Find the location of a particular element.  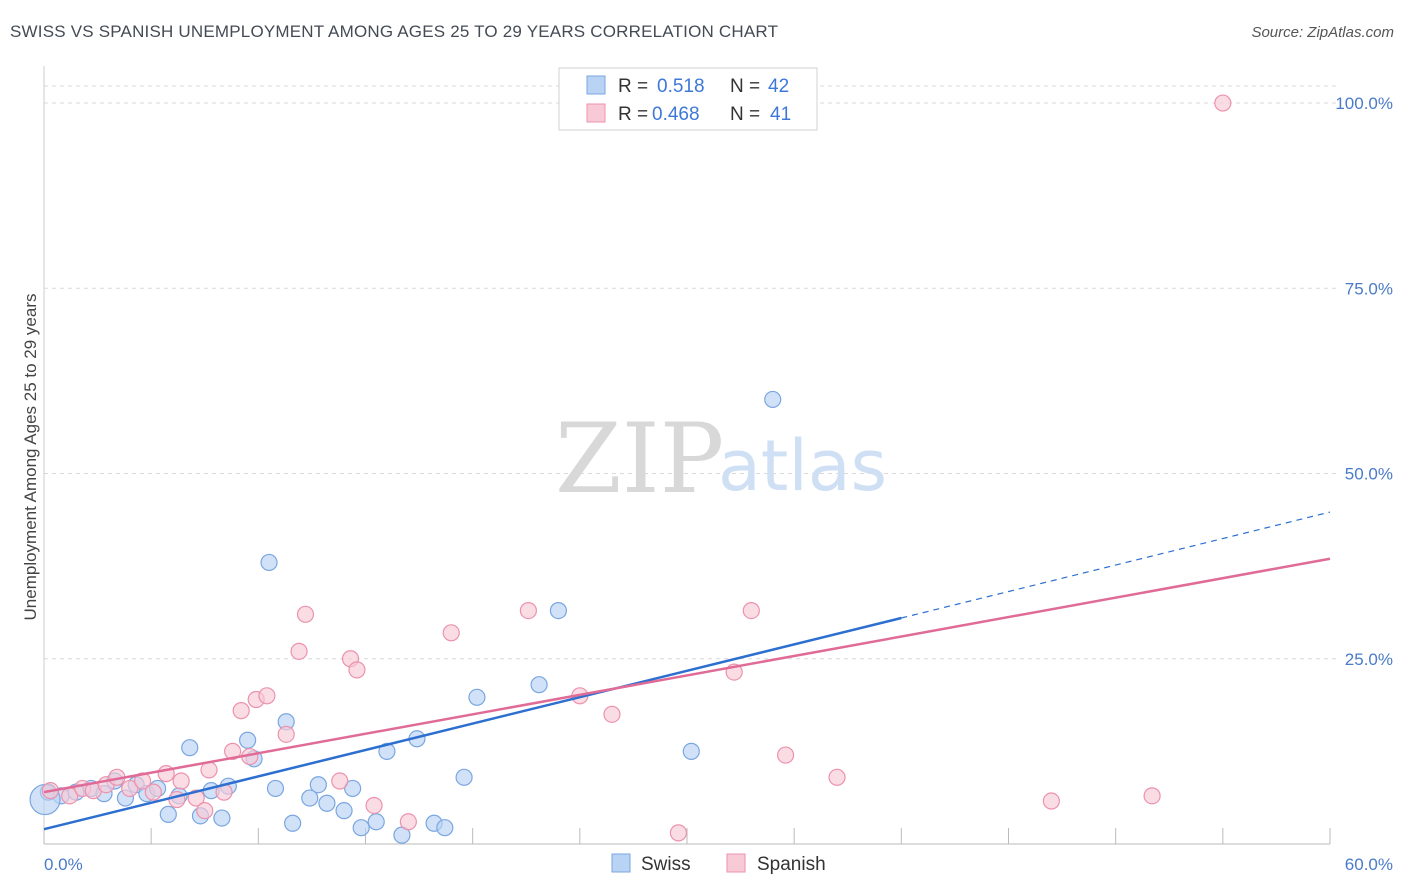

legend-n-label-spanish: N = is located at coordinates (745, 114).